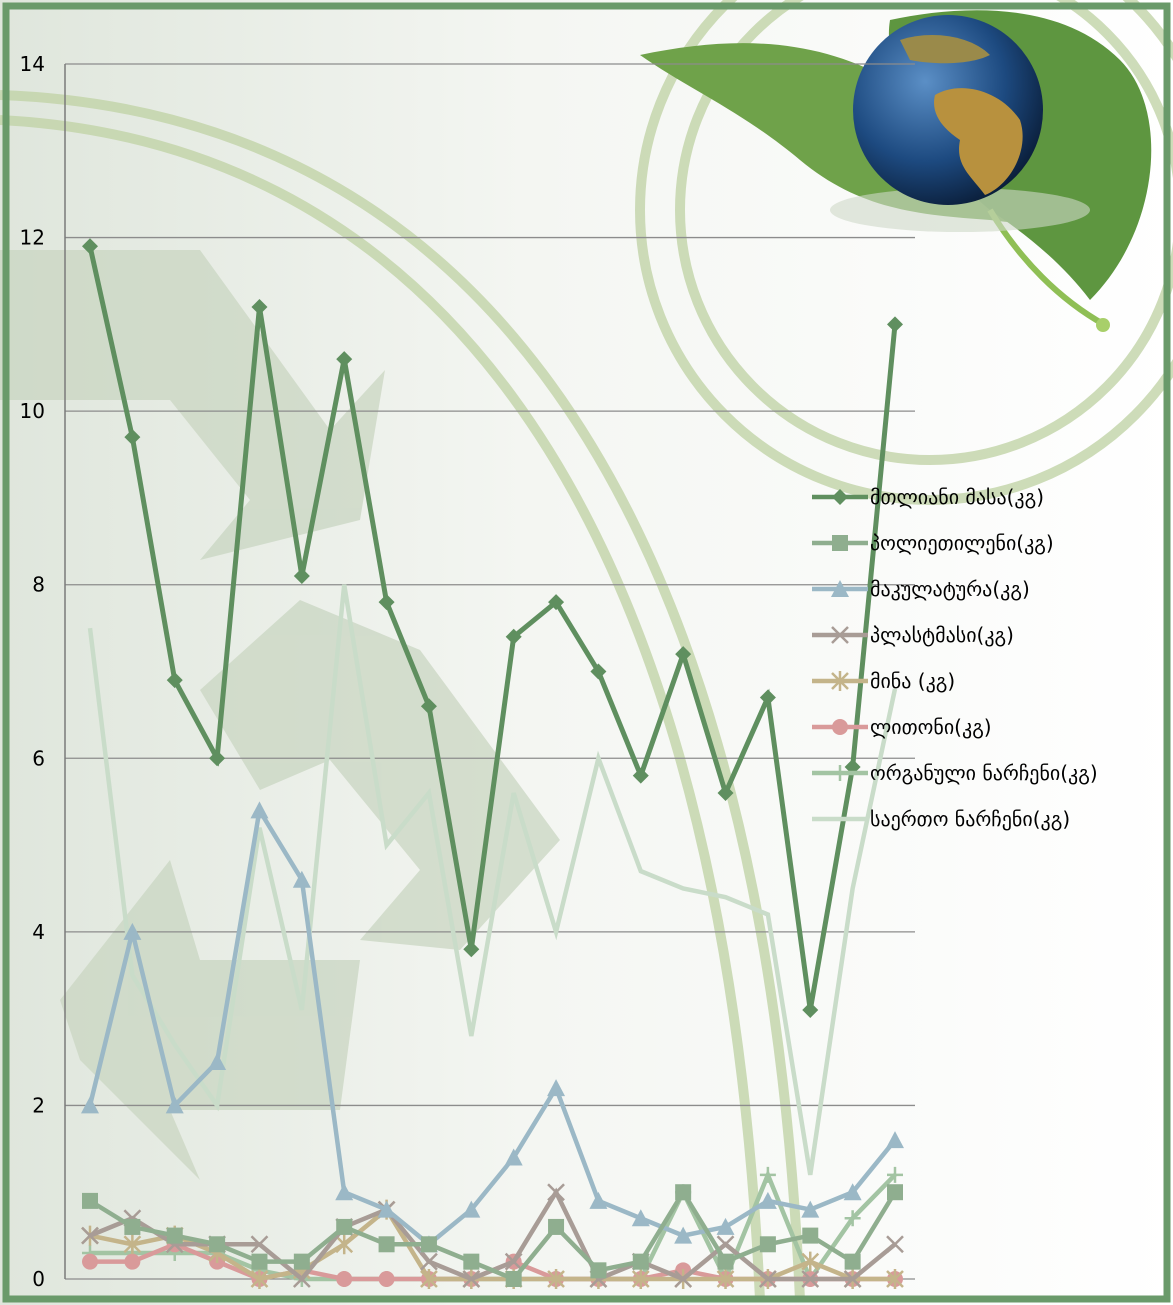  I want to click on legend-label: პოლიეთილენი(კგ), so click(962, 543).